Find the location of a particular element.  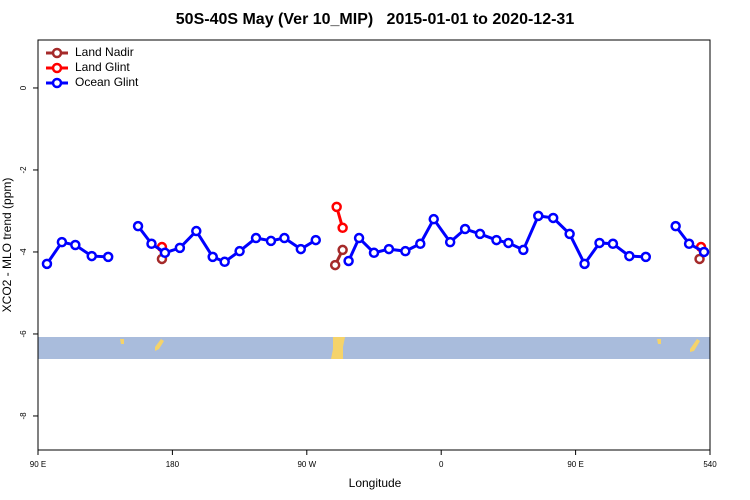

y-tick-label: -8 is located at coordinates (23, 416).